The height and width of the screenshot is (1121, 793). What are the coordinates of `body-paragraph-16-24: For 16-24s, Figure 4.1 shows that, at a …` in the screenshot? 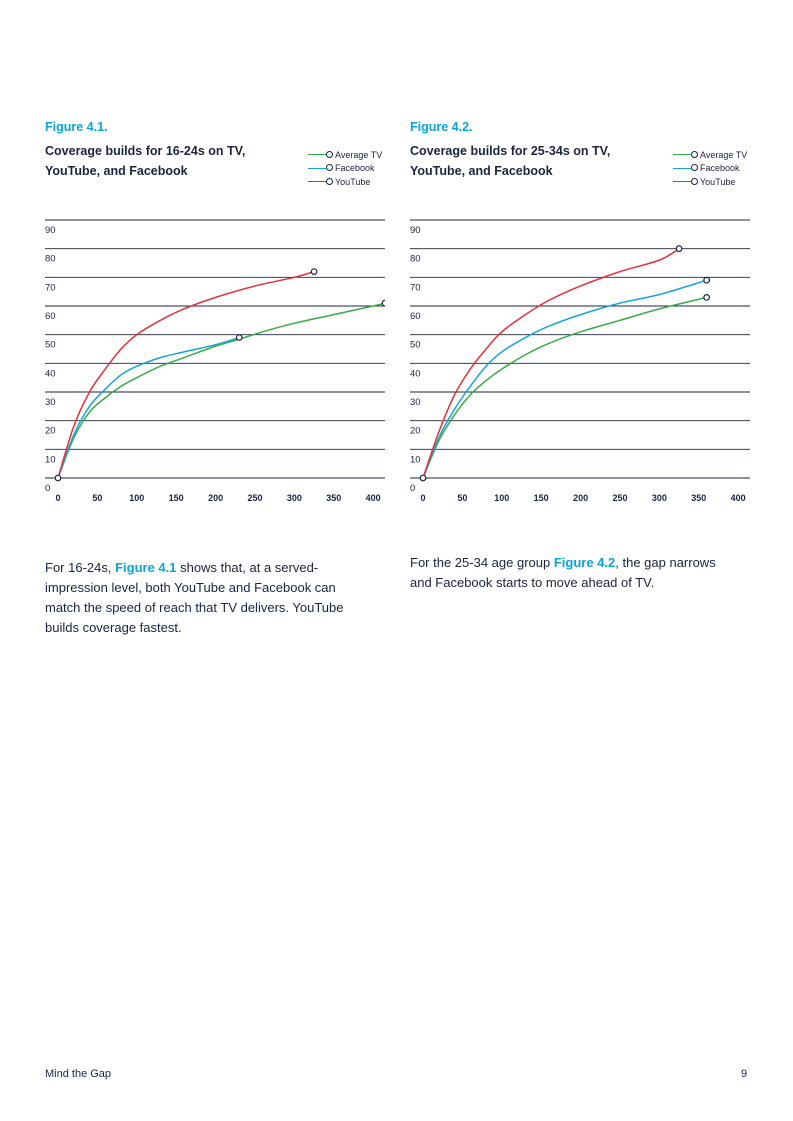 It's located at (207, 598).